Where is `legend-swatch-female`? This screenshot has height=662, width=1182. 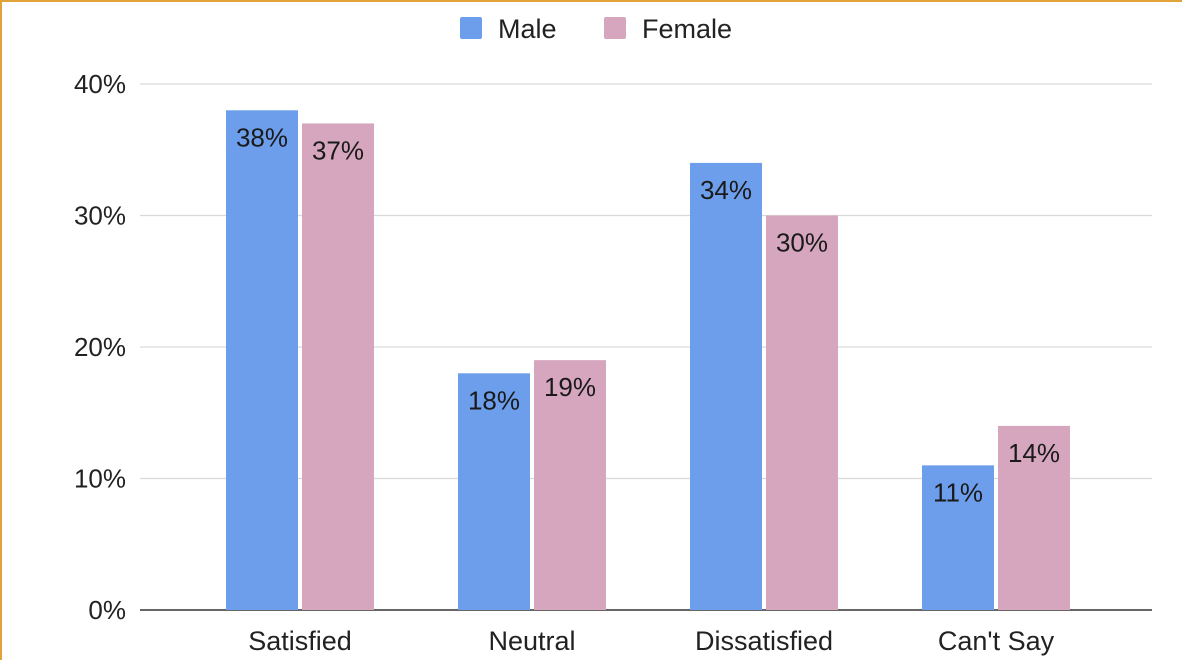
legend-swatch-female is located at coordinates (615, 28).